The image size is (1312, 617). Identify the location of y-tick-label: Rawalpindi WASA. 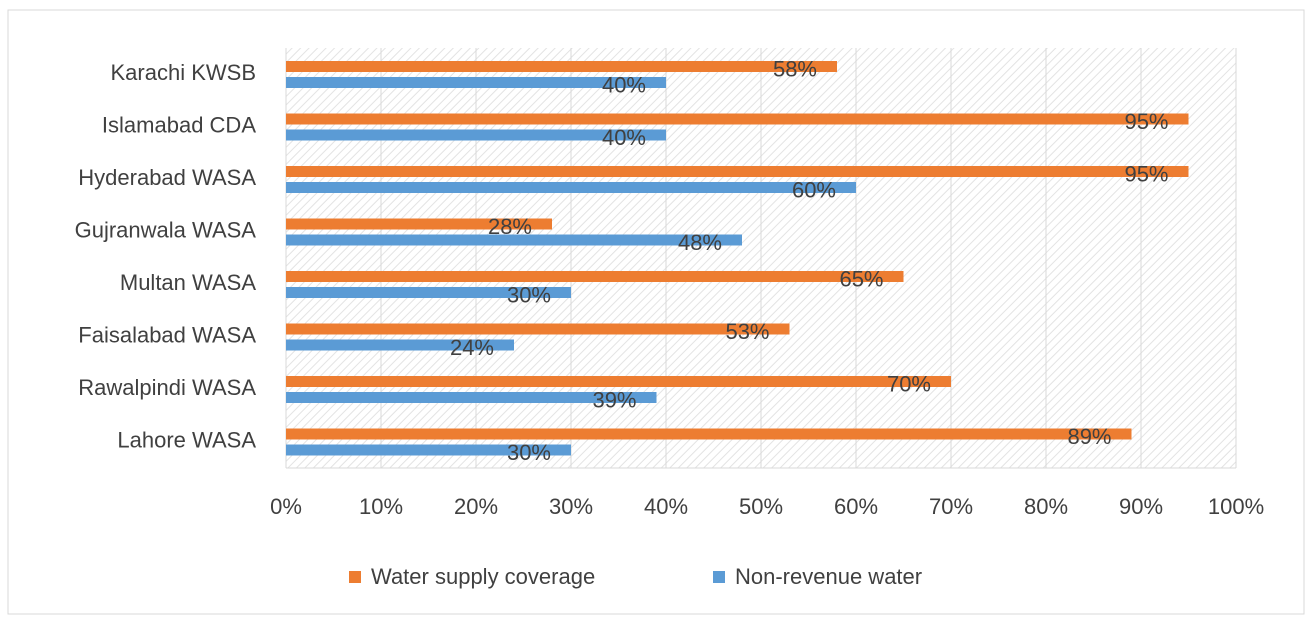
(167, 387).